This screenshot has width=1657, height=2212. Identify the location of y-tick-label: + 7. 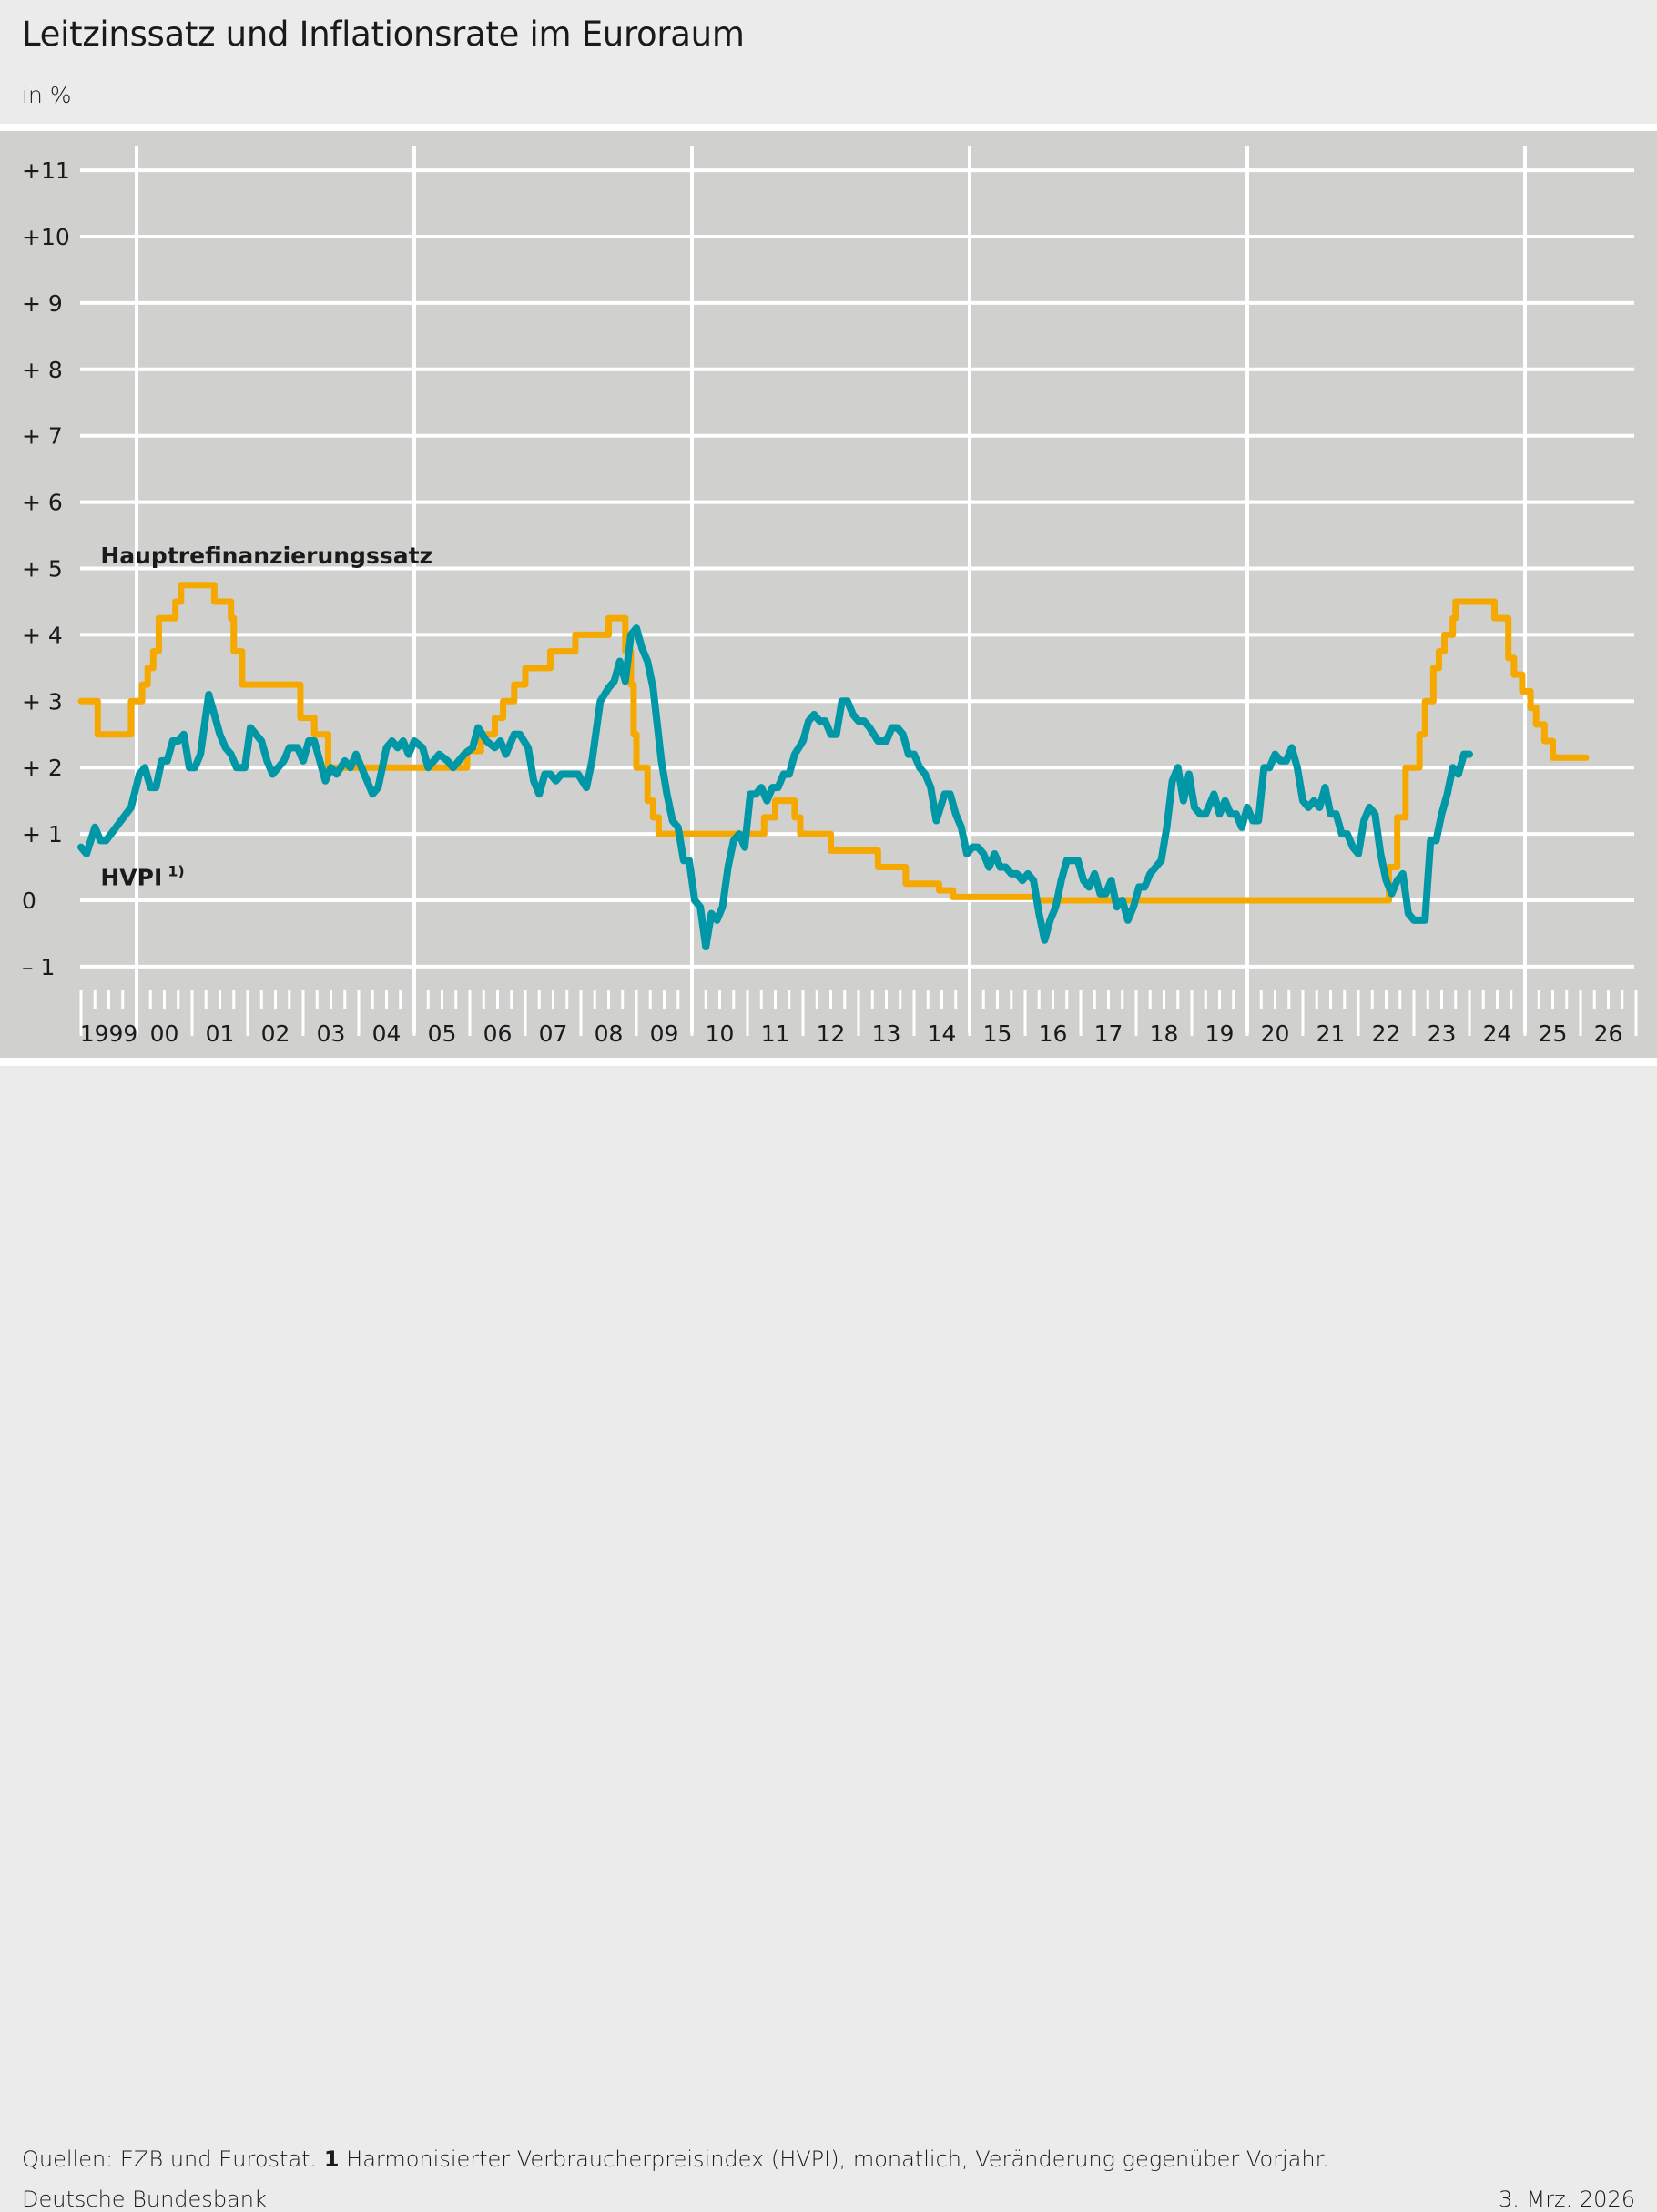
(42, 436).